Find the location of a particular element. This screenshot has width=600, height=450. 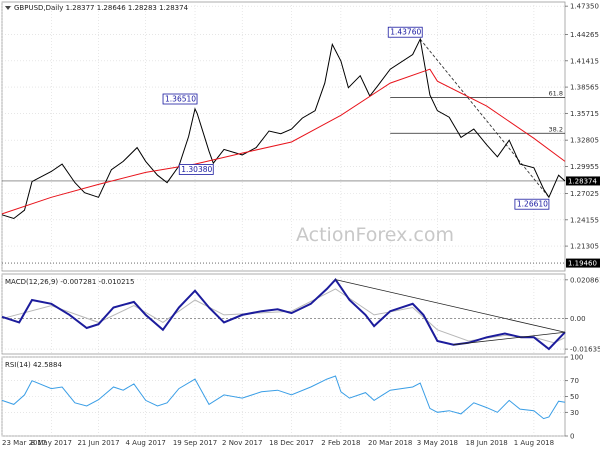

macd-axis: 0.020861 0.00 -0.016357 is located at coordinates (582, 315).